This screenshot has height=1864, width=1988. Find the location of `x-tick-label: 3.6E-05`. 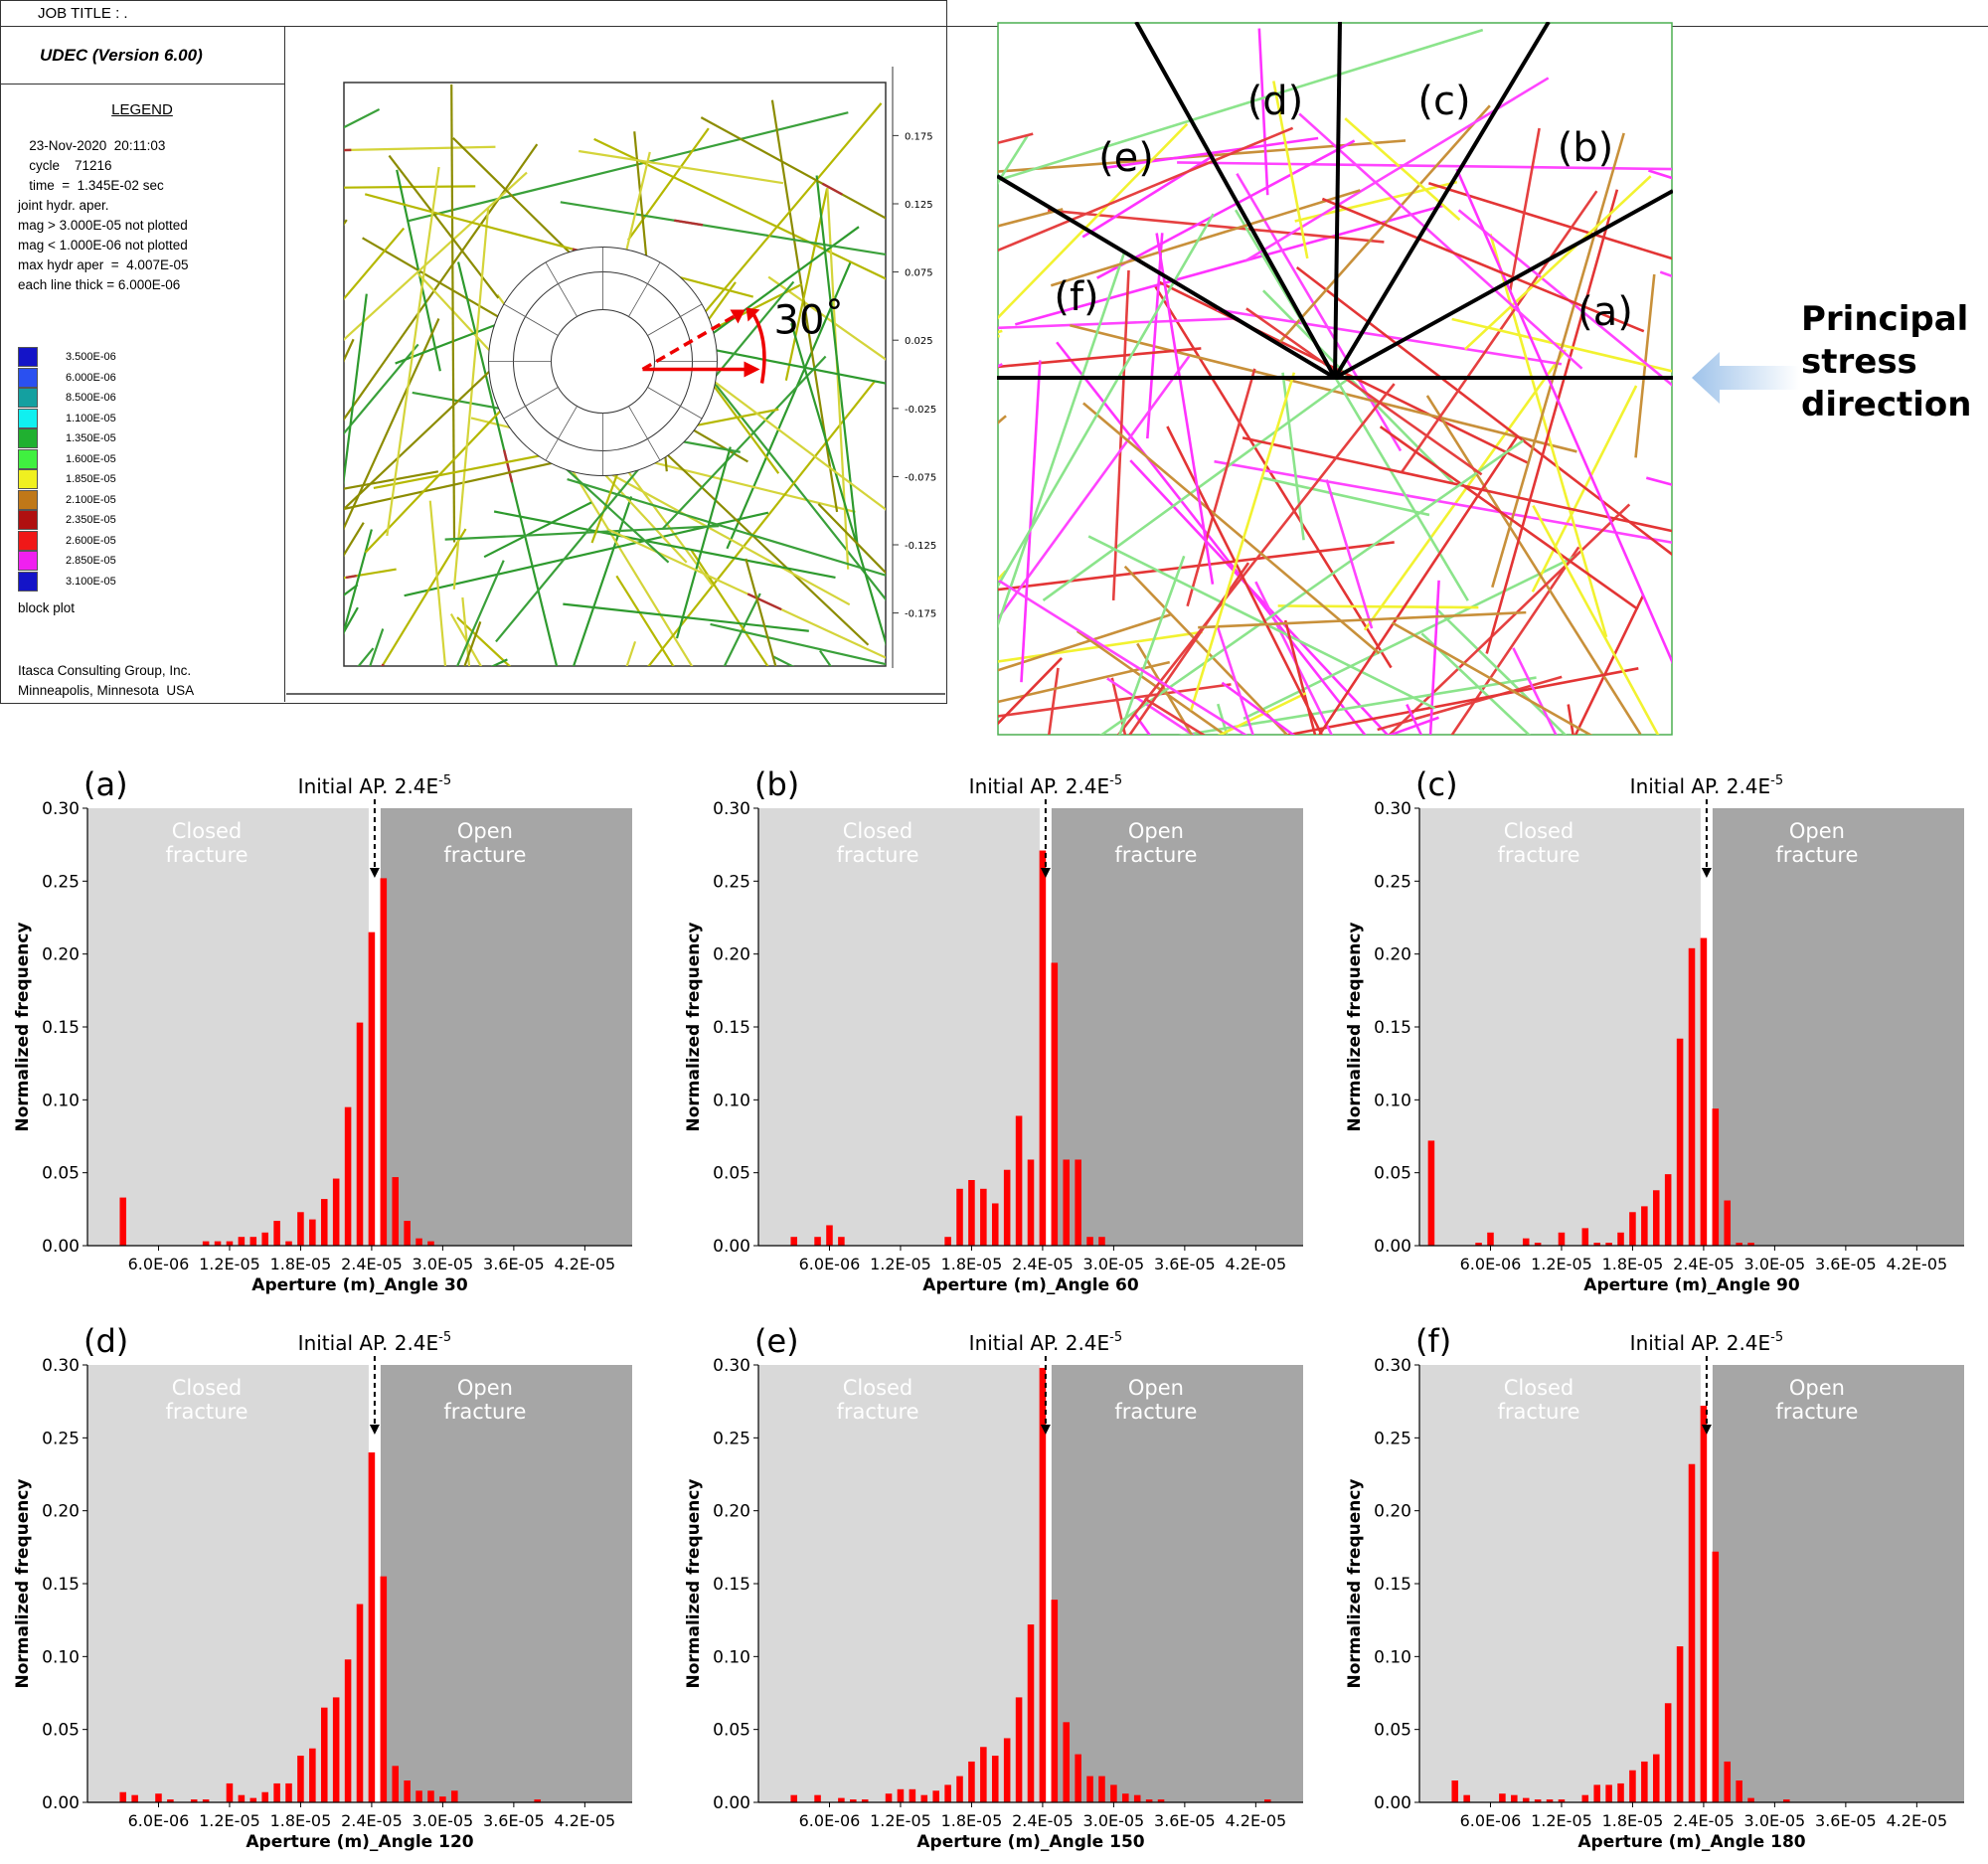

x-tick-label: 3.6E-05 is located at coordinates (1185, 1264).